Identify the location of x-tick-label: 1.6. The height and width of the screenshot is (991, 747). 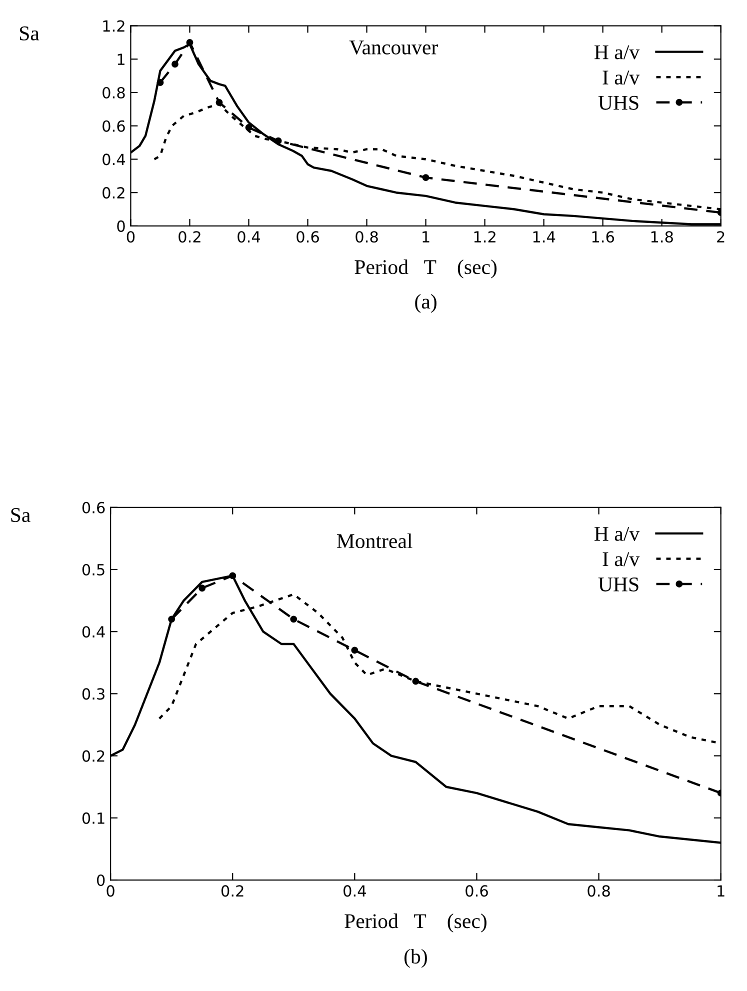
(603, 237).